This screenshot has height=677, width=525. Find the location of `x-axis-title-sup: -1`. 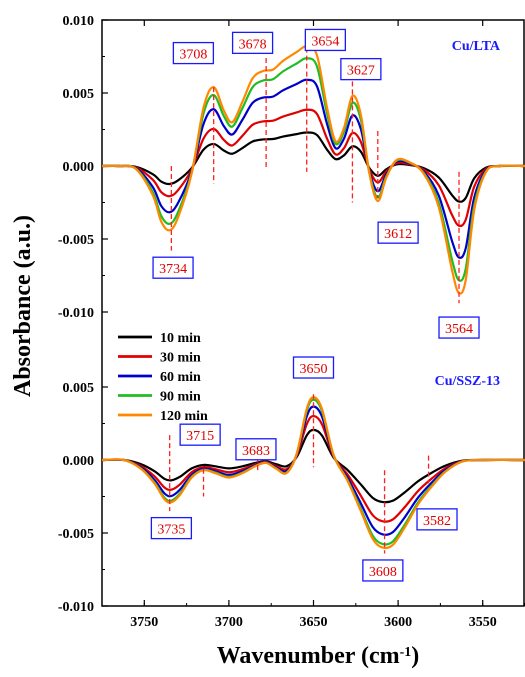

x-axis-title-sup: -1 is located at coordinates (406, 652).